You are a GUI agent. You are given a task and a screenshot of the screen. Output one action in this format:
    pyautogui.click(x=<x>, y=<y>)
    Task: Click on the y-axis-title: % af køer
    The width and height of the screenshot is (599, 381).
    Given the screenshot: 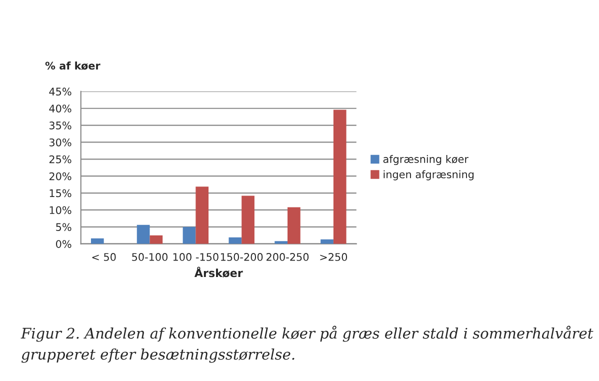 What is the action you would take?
    pyautogui.click(x=72, y=66)
    